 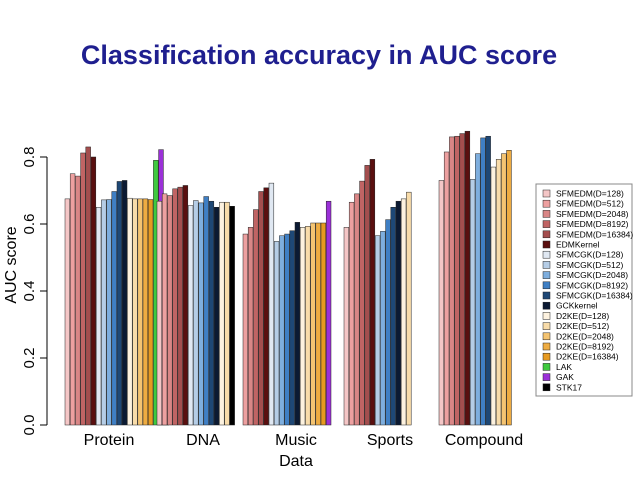 What do you see at coordinates (585, 336) in the screenshot?
I see `legend-entry: D2KE(D=2048)` at bounding box center [585, 336].